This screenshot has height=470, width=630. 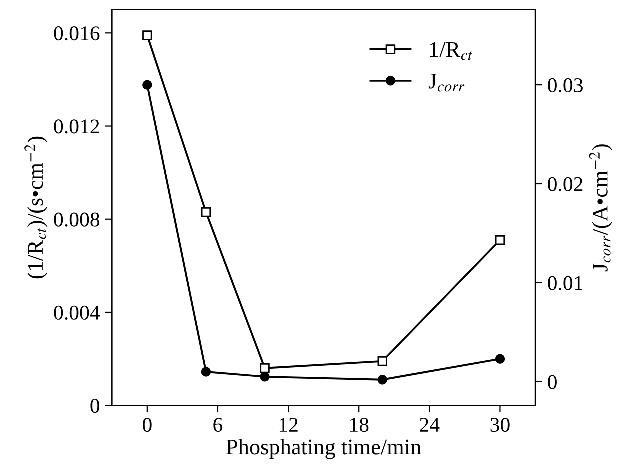 I want to click on y-tick-label: 0.016, so click(x=77, y=33).